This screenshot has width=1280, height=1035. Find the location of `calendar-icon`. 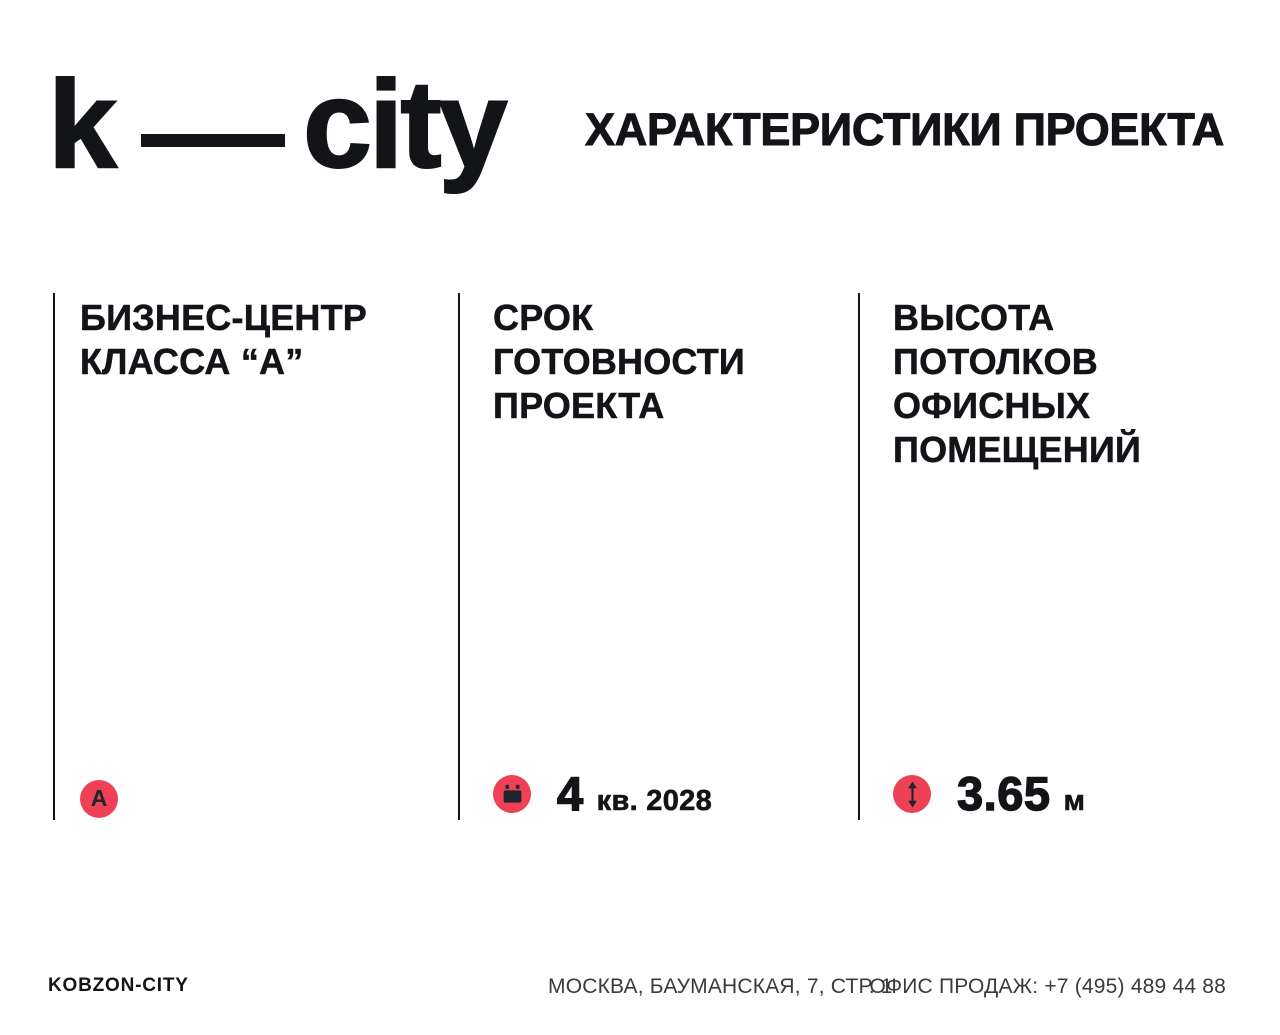

calendar-icon is located at coordinates (512, 794).